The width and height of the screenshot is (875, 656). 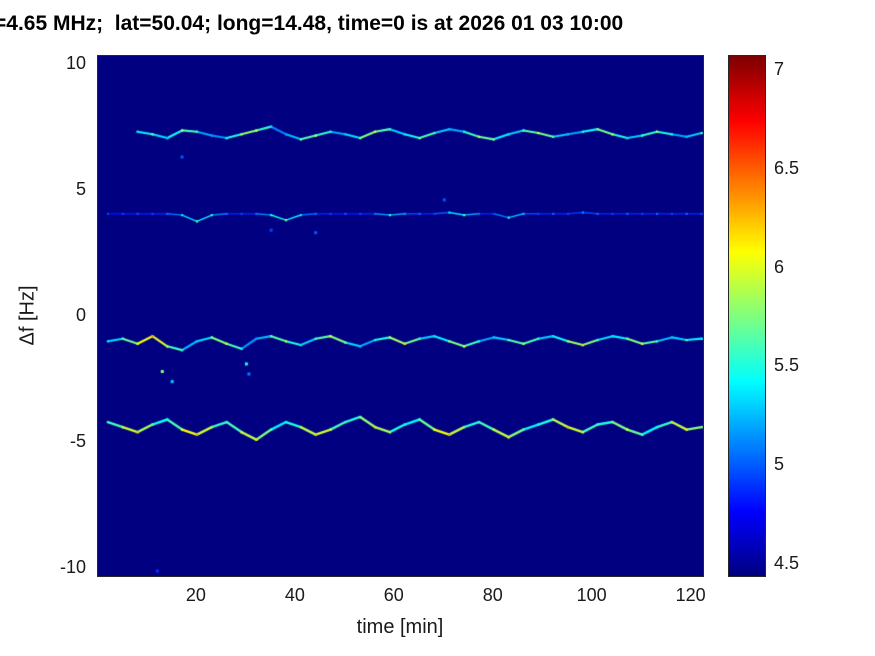 I want to click on x-axis-label: time [min], so click(x=400, y=627).